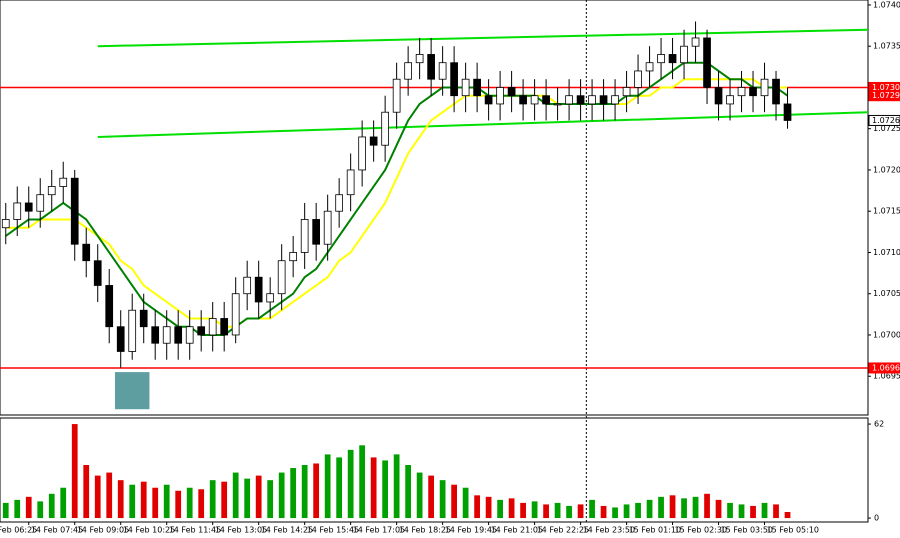  I want to click on trend-line, so click(483, 124).